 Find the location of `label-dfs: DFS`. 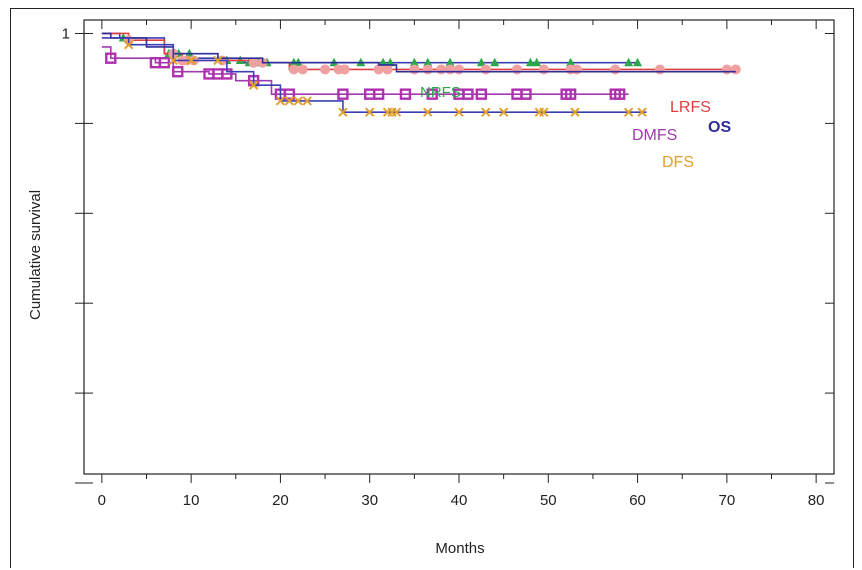

label-dfs: DFS is located at coordinates (678, 162).